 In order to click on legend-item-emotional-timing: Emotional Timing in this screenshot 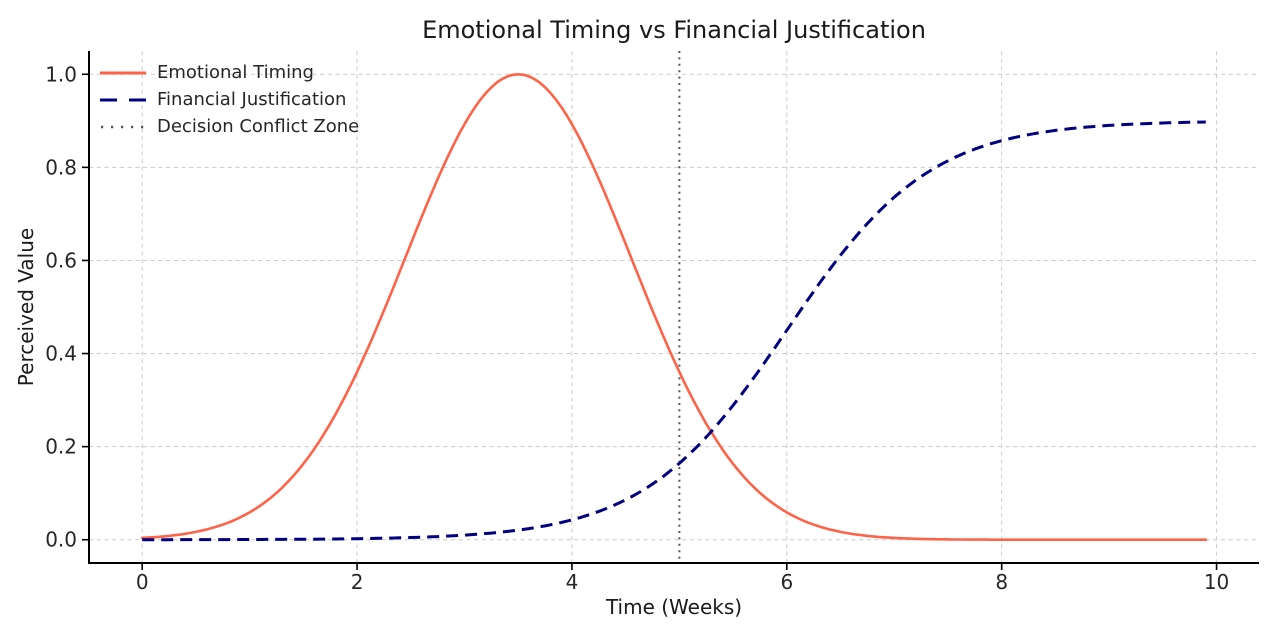, I will do `click(229, 72)`.